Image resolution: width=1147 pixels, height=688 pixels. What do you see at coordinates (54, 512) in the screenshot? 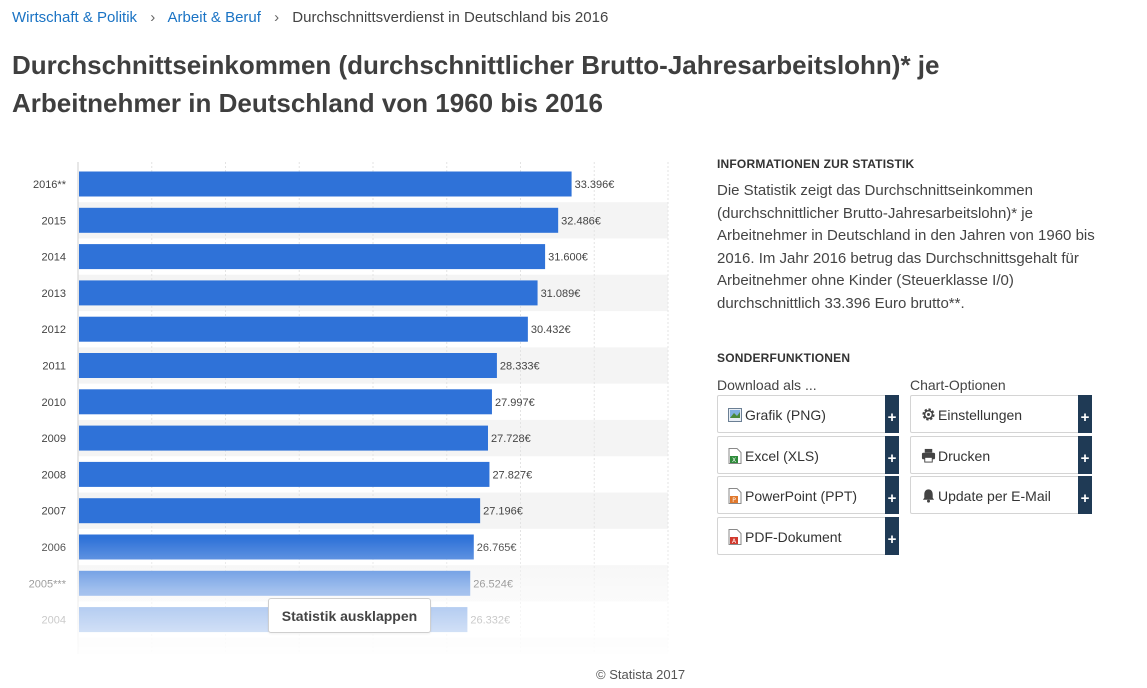
I see `category-label: 2007` at bounding box center [54, 512].